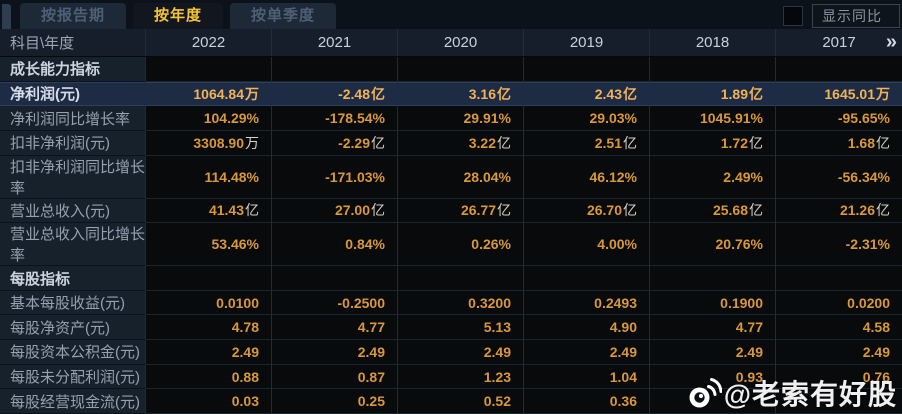 The height and width of the screenshot is (414, 902). Describe the element at coordinates (587, 211) in the screenshot. I see `value-cell: 26.70 亿` at that location.